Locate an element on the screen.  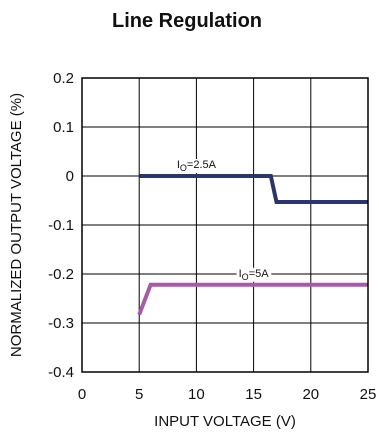
x-tick-label: 25 is located at coordinates (368, 394).